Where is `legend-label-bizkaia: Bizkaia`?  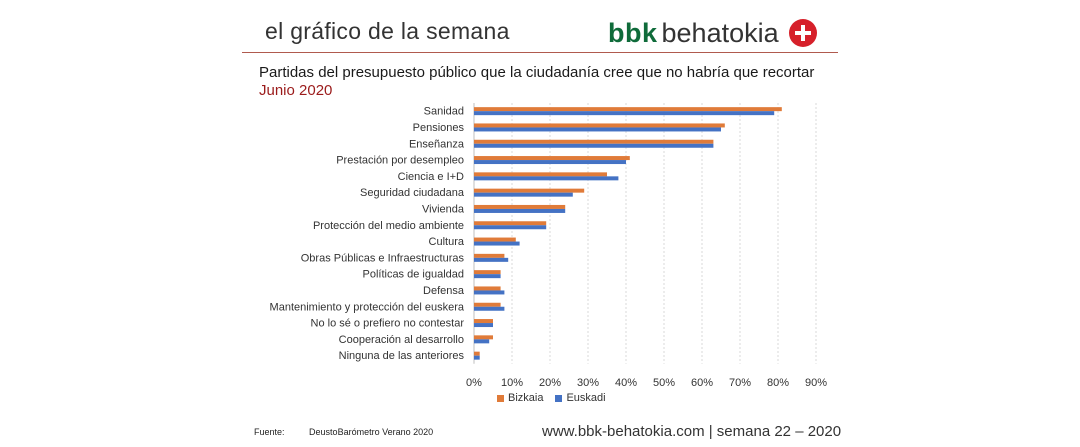
legend-label-bizkaia: Bizkaia is located at coordinates (526, 398).